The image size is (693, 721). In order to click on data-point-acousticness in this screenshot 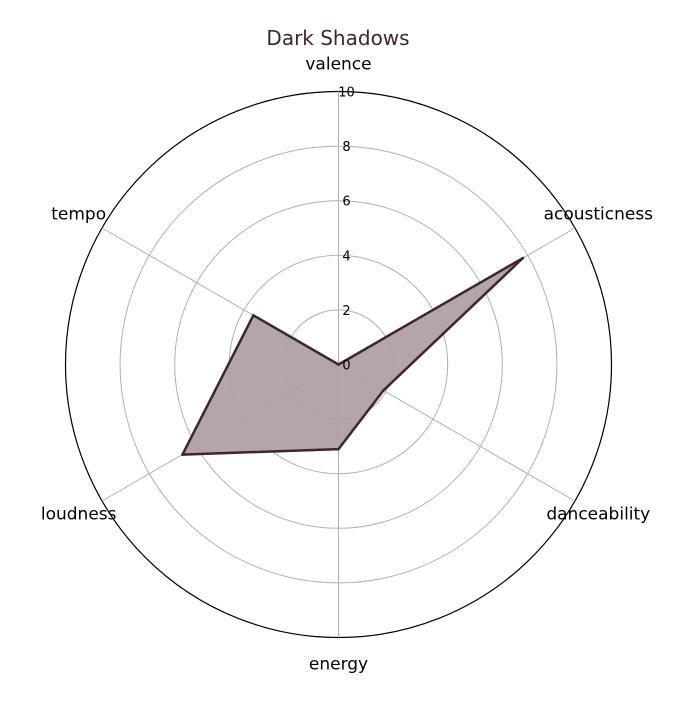, I will do `click(523, 258)`.